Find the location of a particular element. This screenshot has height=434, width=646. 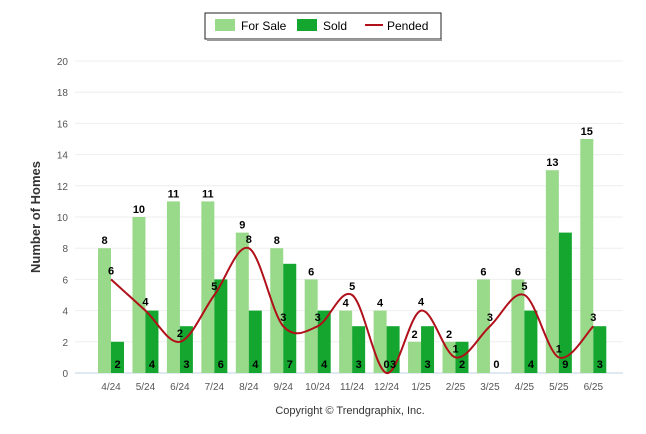

y-tick-label: 12 is located at coordinates (63, 187).